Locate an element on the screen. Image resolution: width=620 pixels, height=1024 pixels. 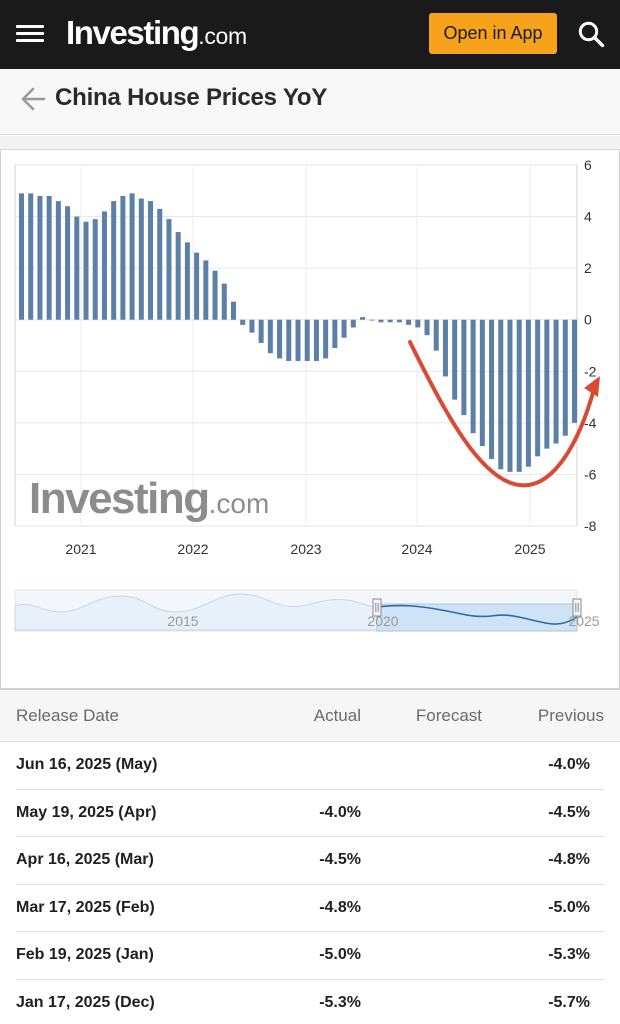
x-tick-label: 2024 is located at coordinates (416, 549).